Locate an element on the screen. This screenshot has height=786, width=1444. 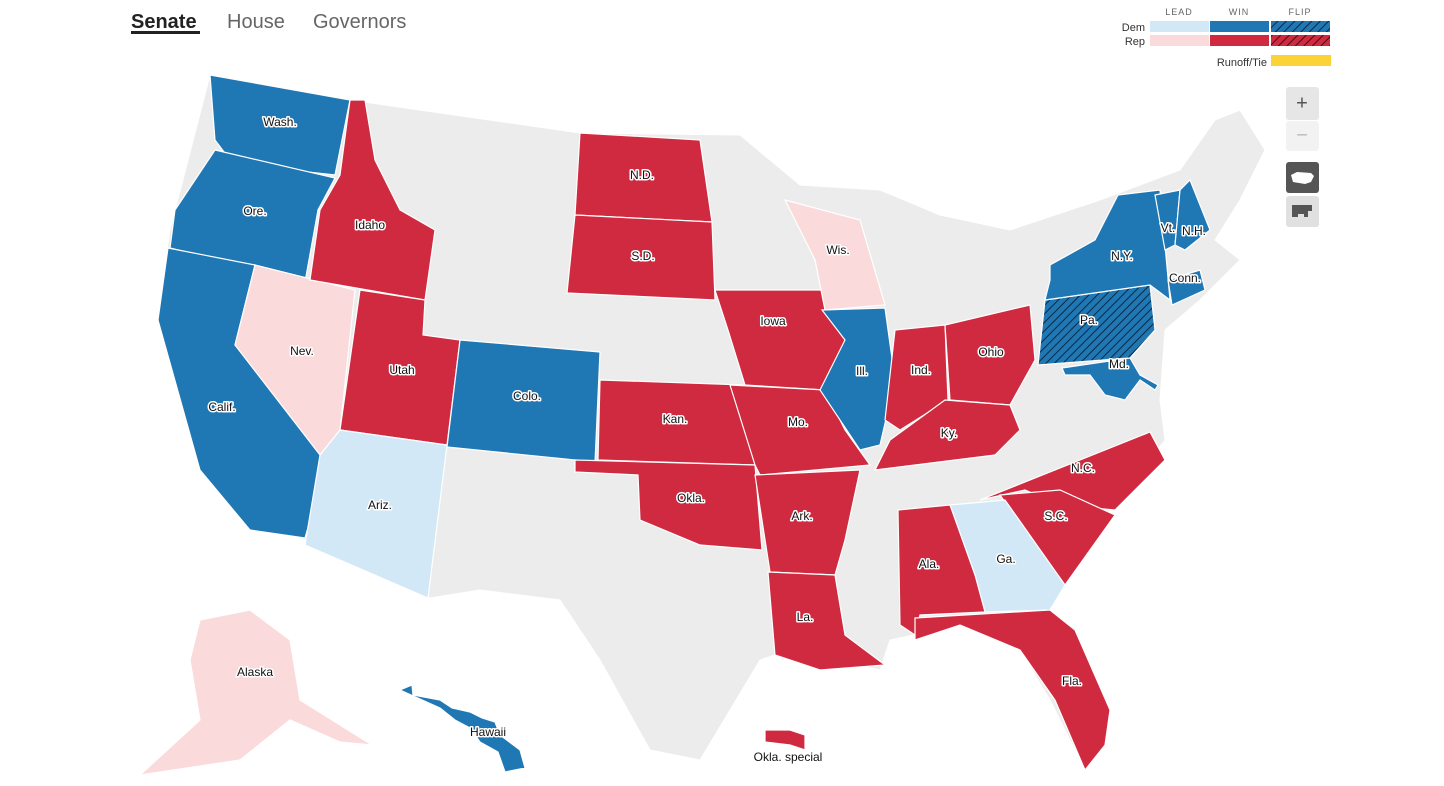
state-label: Alaska is located at coordinates (255, 672).